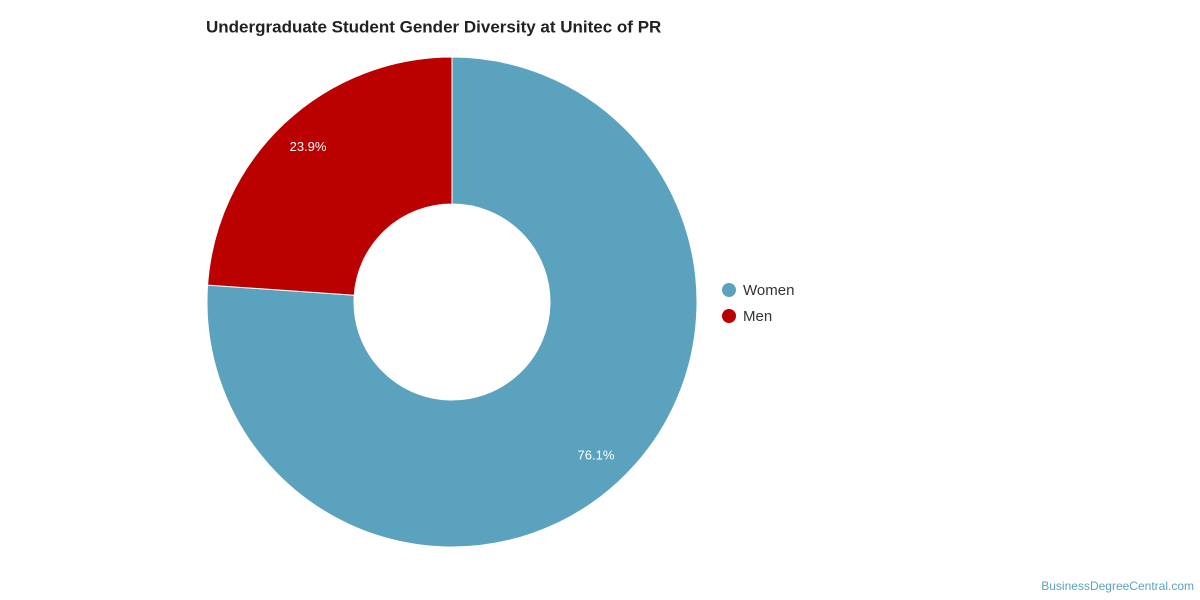 This screenshot has height=600, width=1200. Describe the element at coordinates (768, 290) in the screenshot. I see `legend-label: Women` at that location.